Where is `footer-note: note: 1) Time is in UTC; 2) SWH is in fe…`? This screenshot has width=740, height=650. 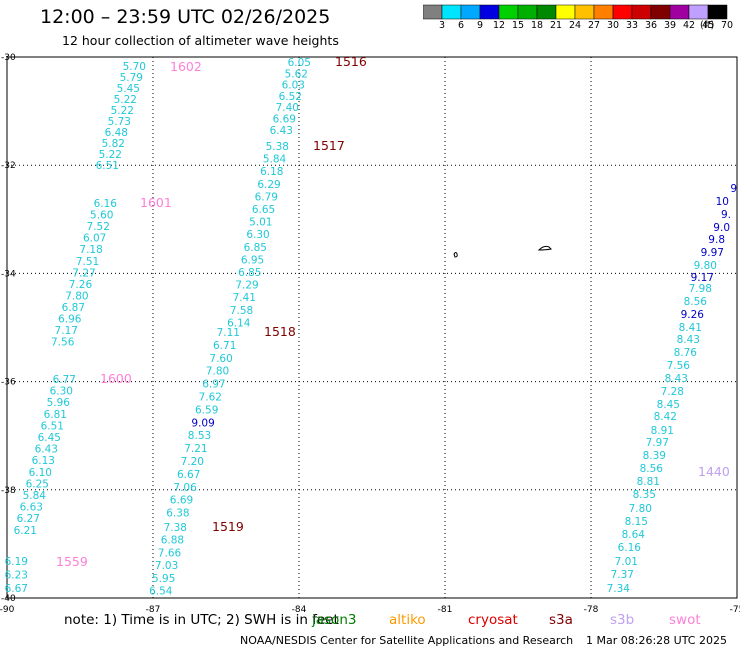
footer-note: note: 1) Time is in UTC; 2) SWH is in fe… is located at coordinates (201, 620).